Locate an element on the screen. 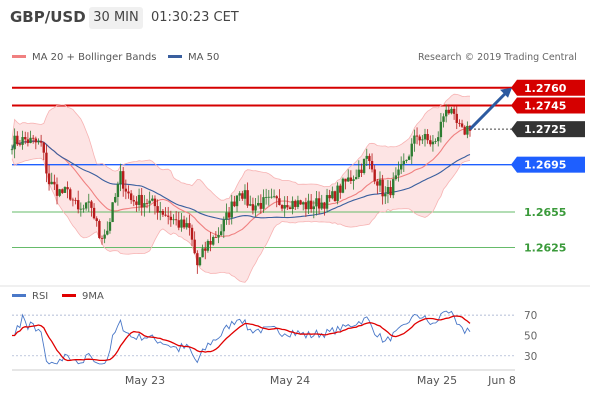 The height and width of the screenshot is (400, 590). x-axis-label: May 25 is located at coordinates (437, 380).